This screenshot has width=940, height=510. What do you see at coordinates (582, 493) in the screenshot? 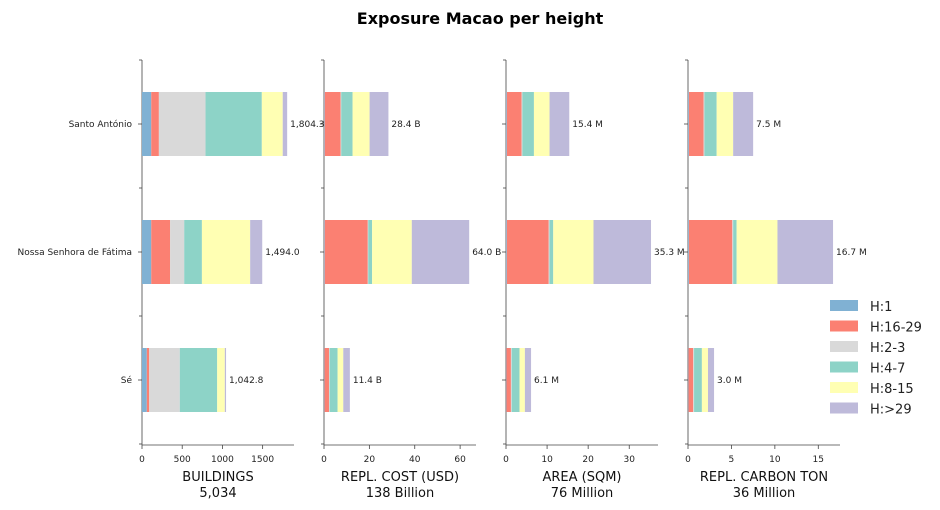
I see `x-axis-total: 76 Million` at bounding box center [582, 493].